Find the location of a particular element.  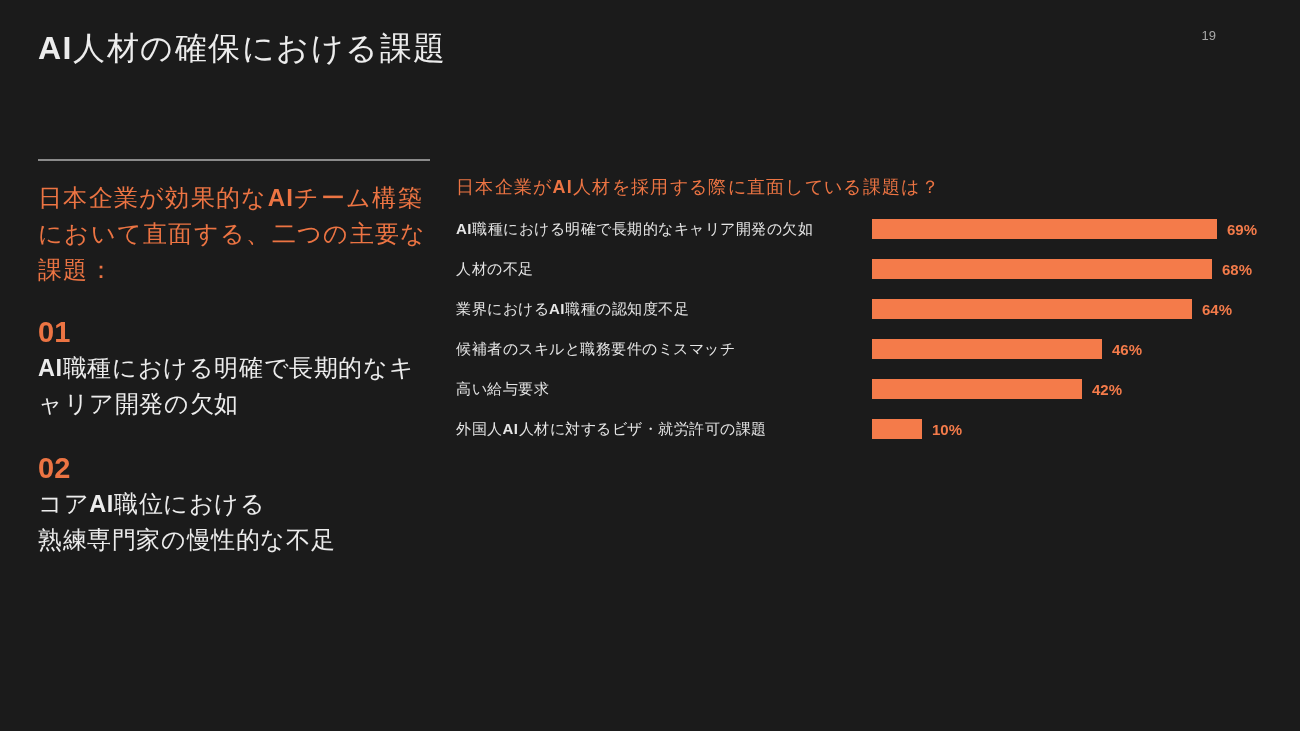

y-tick-label: 高い給与要求 is located at coordinates (502, 389).